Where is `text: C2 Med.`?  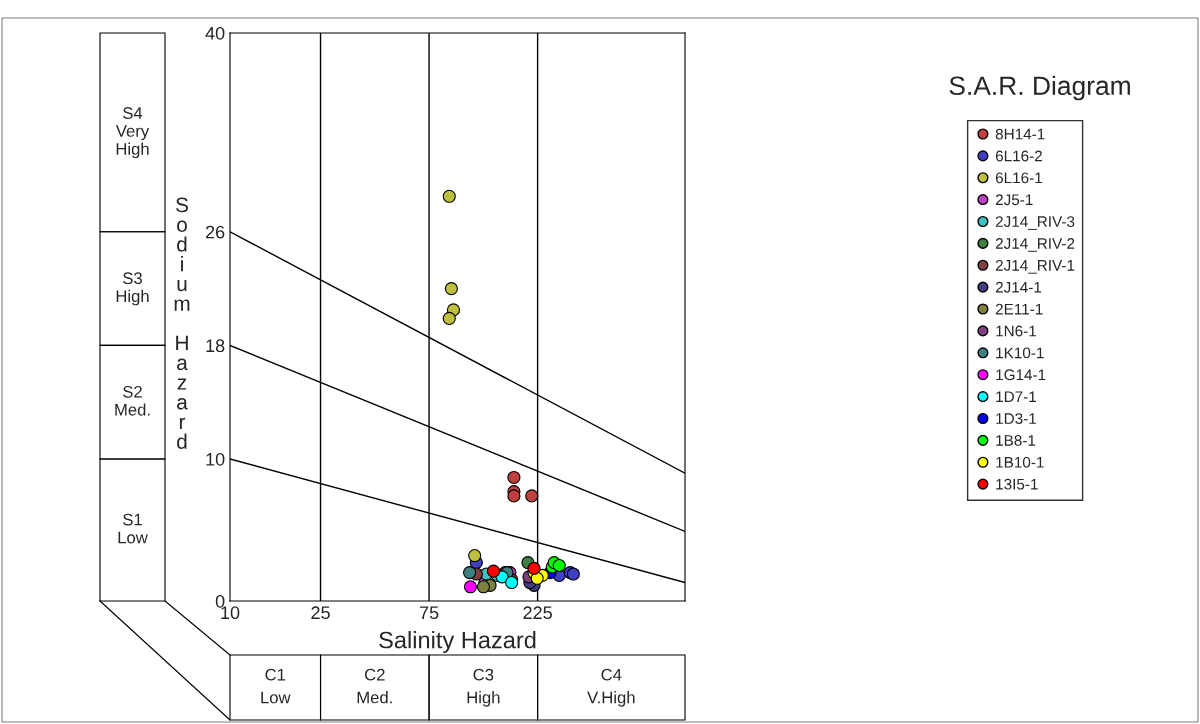 text: C2 Med. is located at coordinates (374, 686).